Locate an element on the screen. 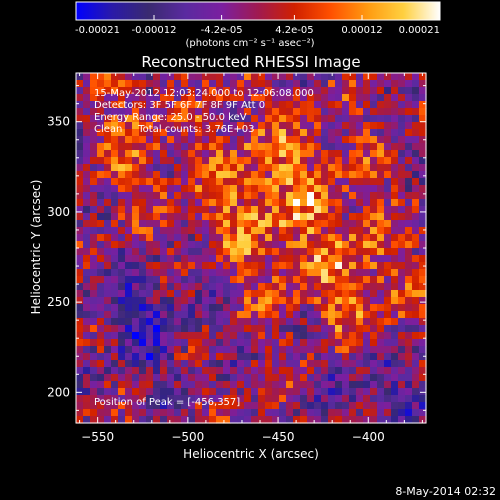  colorbar-tick-label: -4.2e-05 is located at coordinates (222, 30).